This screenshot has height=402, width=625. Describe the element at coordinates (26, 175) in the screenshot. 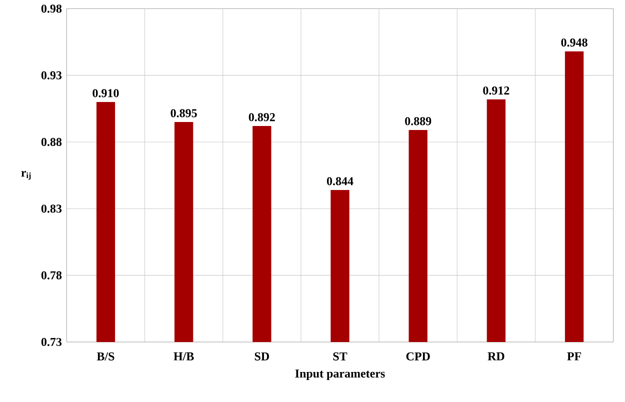

I see `y-axis-title: r$_{ij}$` at that location.